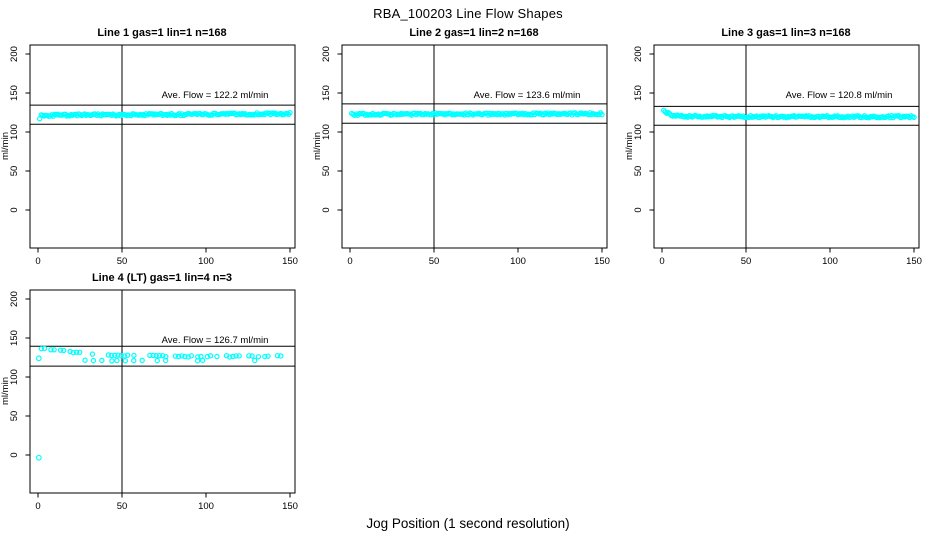  Describe the element at coordinates (468, 523) in the screenshot. I see `x-axis-title: Jog Position (1 second resolution)` at that location.